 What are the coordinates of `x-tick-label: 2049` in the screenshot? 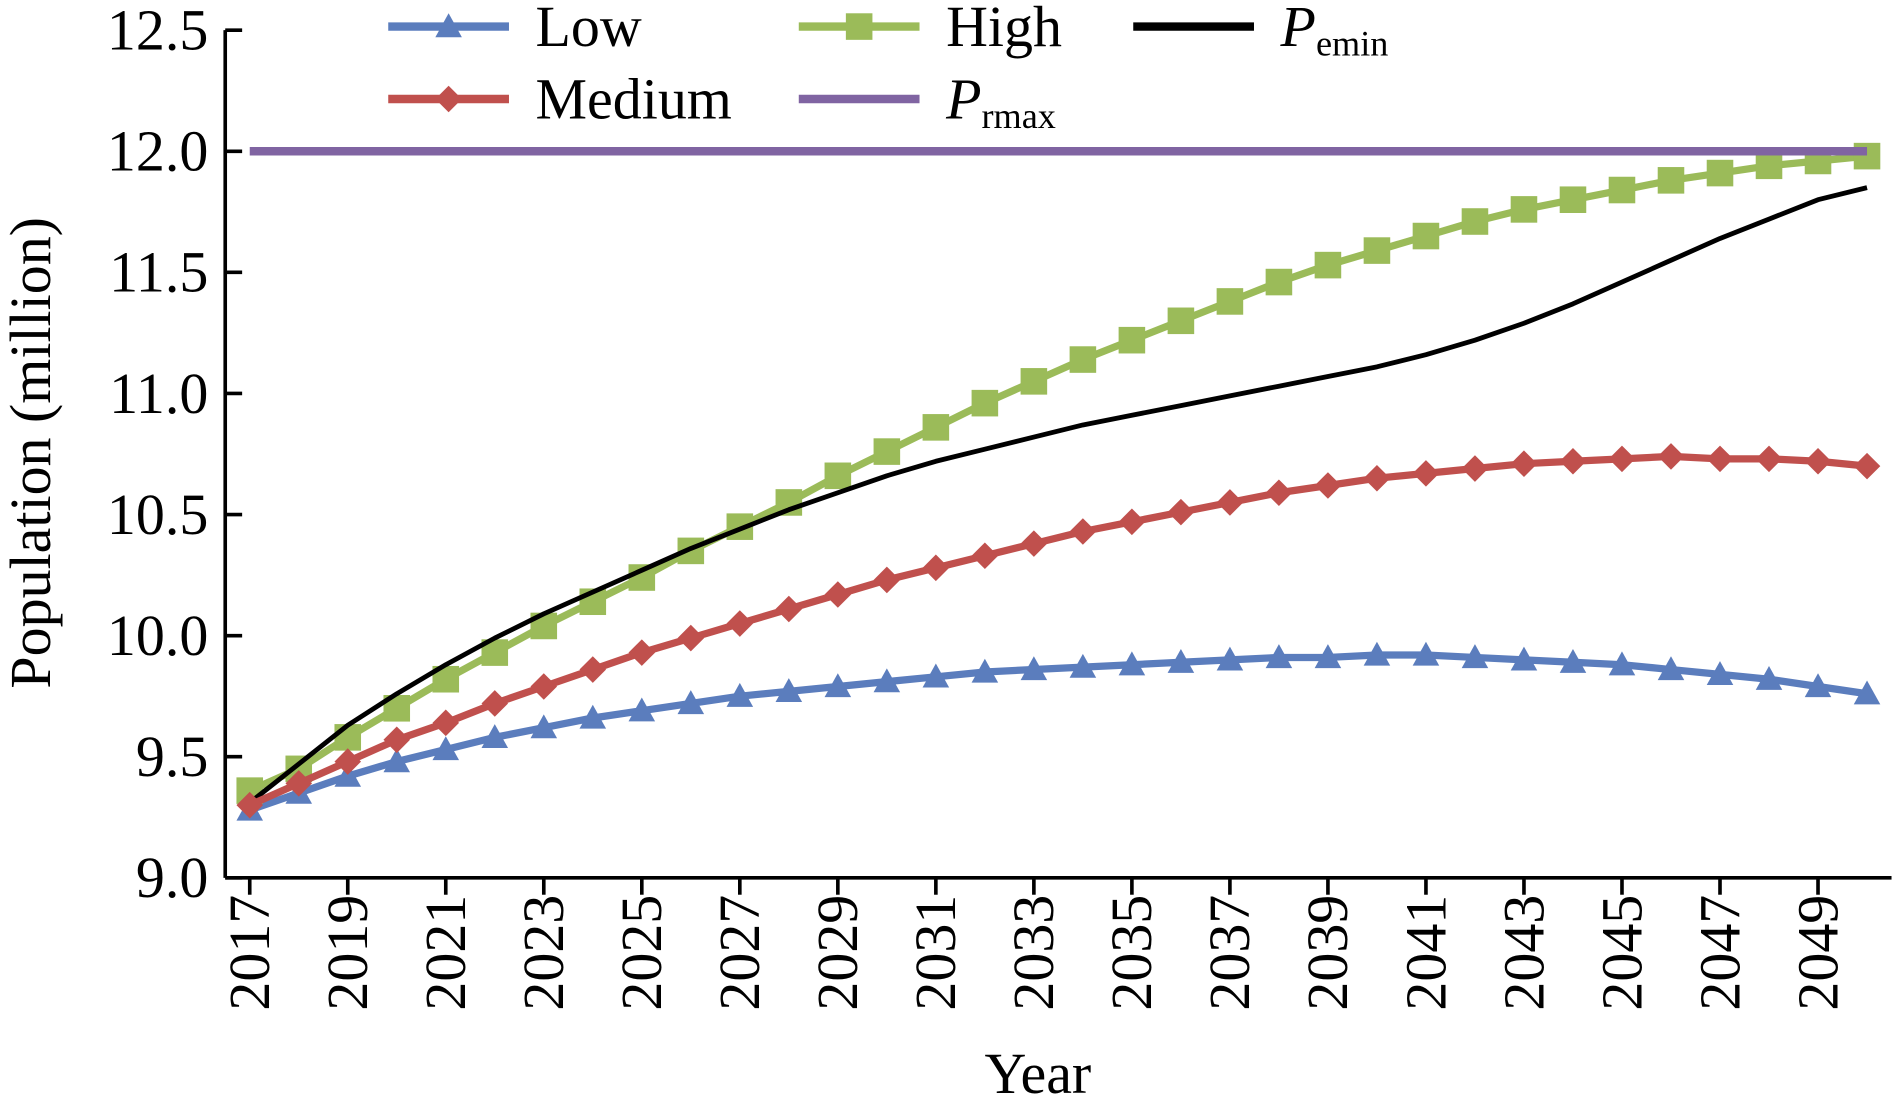 It's located at (1817, 953).